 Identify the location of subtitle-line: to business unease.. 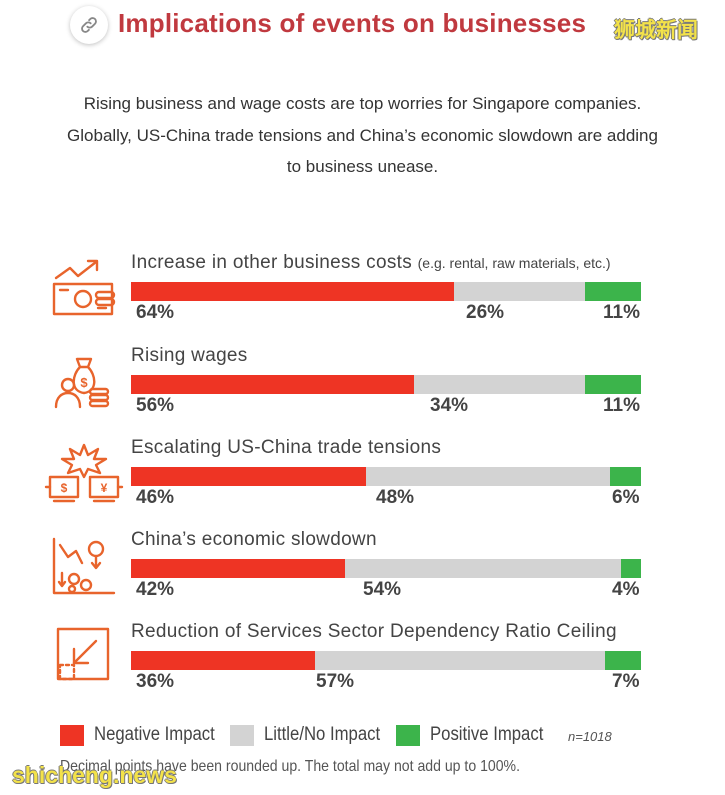
(362, 166).